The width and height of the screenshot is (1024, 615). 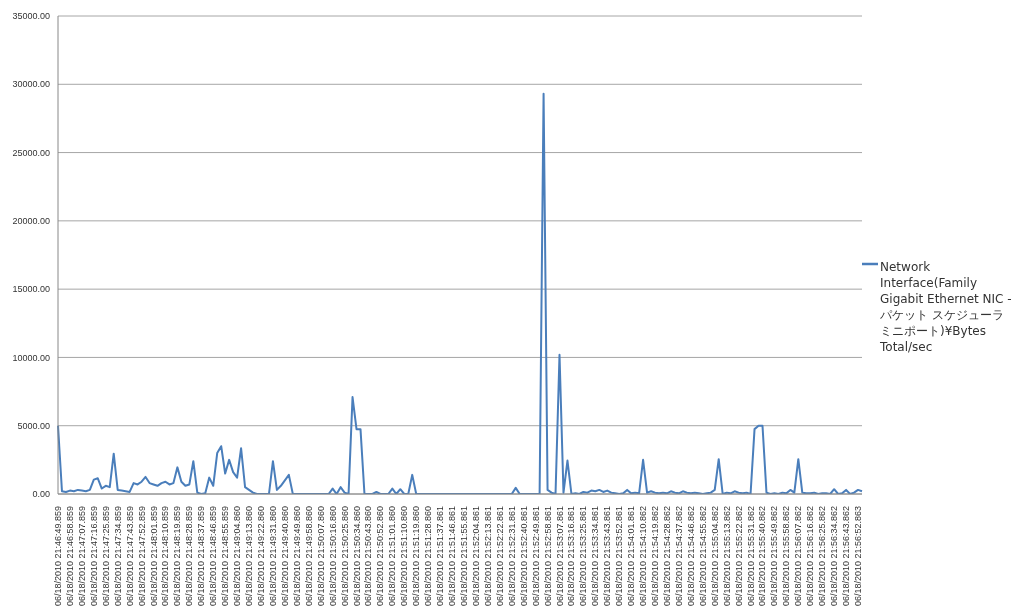 I want to click on x-tick-label: 06/18/2010 21:56:52.863, so click(x=858, y=556).